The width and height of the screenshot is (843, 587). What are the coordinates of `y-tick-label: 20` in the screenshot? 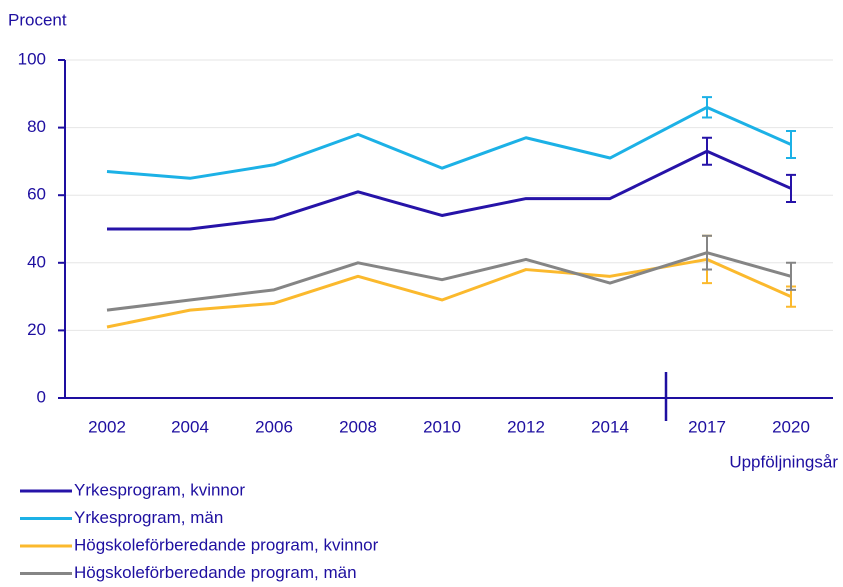 It's located at (36, 329).